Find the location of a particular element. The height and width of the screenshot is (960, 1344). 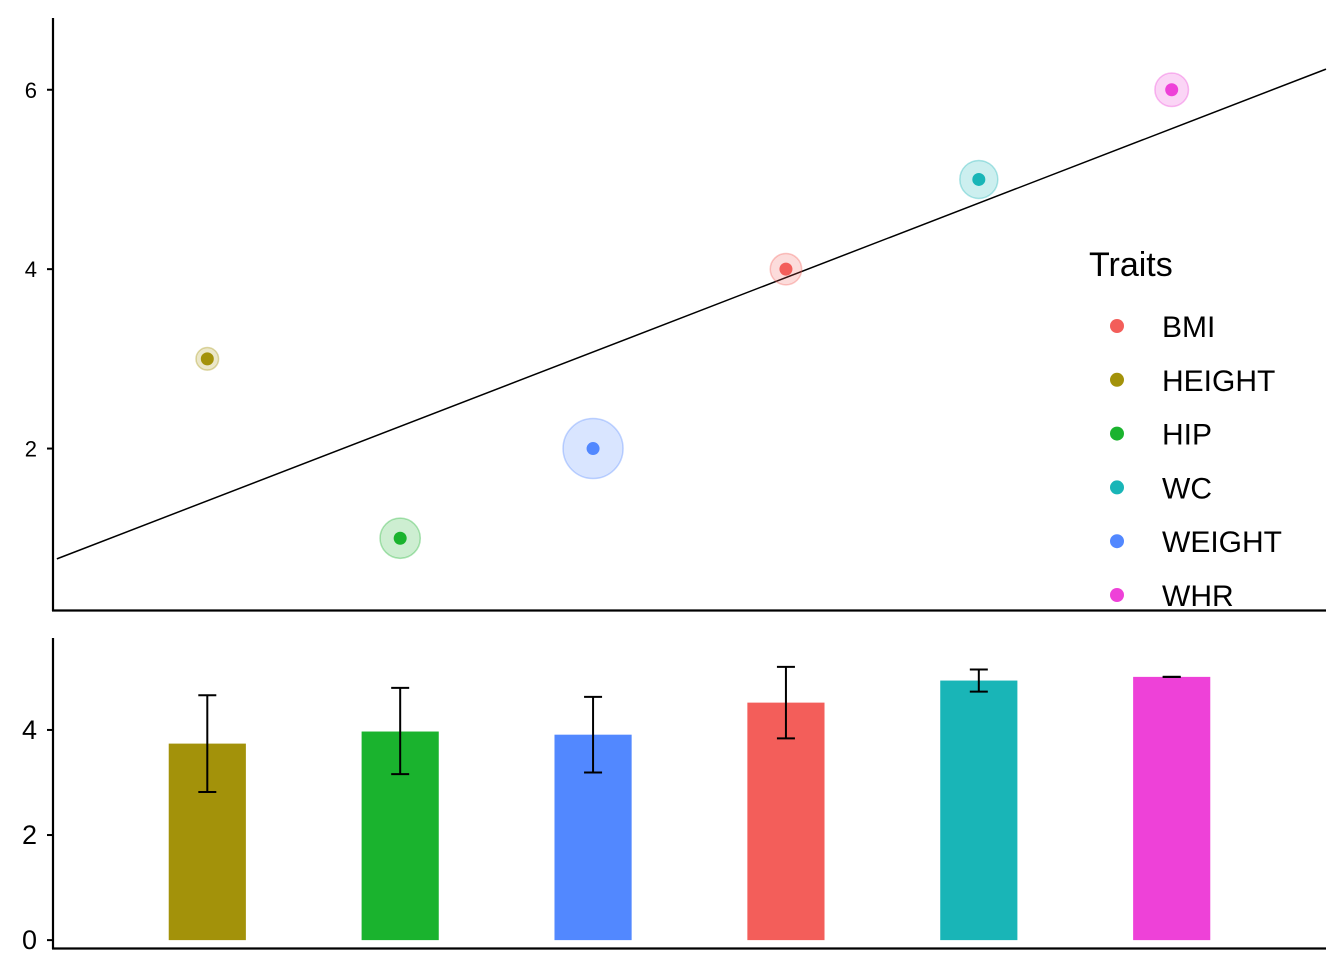

point-whr is located at coordinates (1172, 90).